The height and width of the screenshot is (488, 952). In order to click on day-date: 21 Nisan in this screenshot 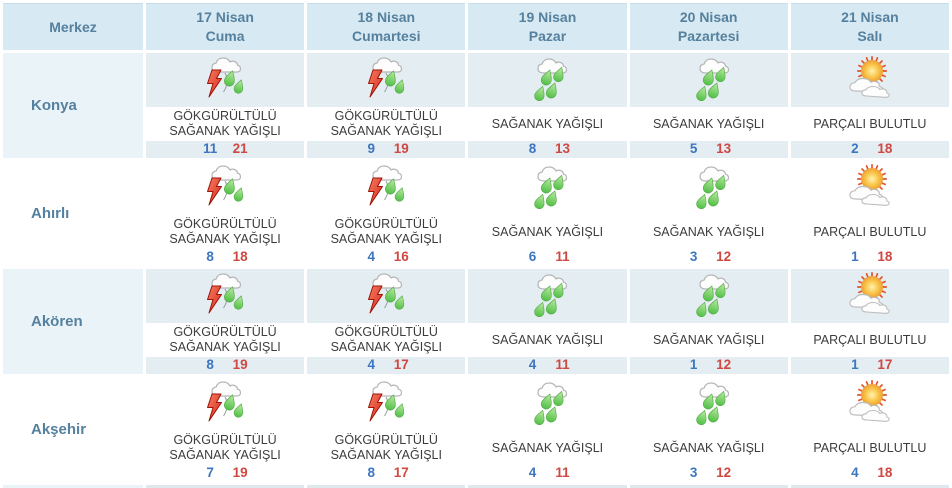, I will do `click(870, 17)`.